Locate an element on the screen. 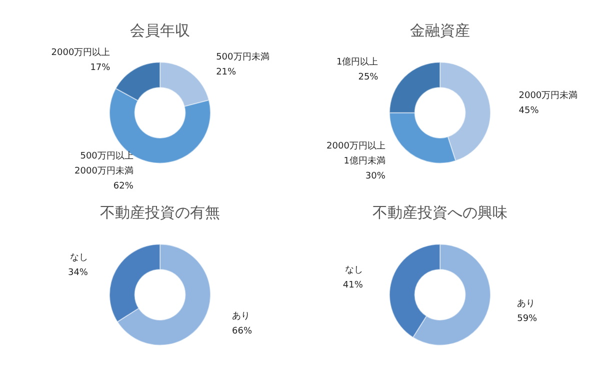 Image resolution: width=600 pixels, height=375 pixels. chart-title: 不動産投資の有無 is located at coordinates (160, 213).